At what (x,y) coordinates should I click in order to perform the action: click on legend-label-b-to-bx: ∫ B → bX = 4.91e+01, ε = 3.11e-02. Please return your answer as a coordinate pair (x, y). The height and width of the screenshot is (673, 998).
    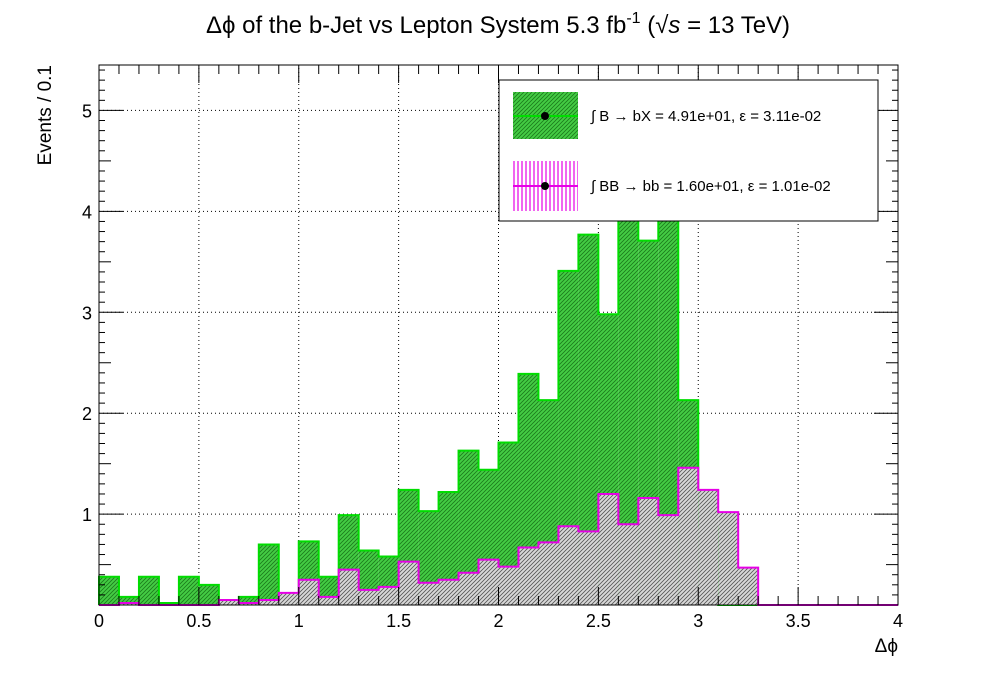
    Looking at the image, I should click on (705, 116).